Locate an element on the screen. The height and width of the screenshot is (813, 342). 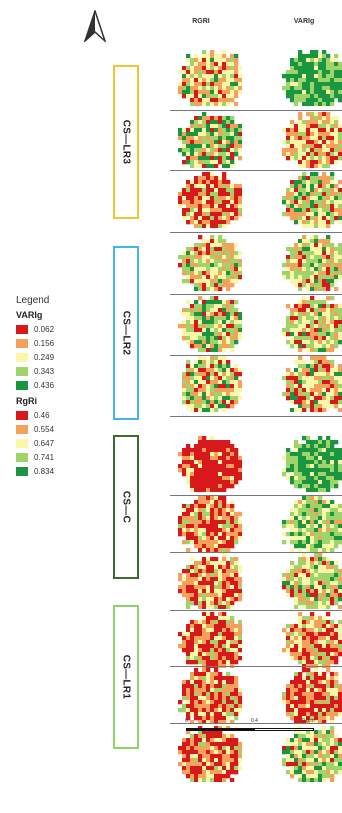
legend-value: 0.156 is located at coordinates (44, 343).